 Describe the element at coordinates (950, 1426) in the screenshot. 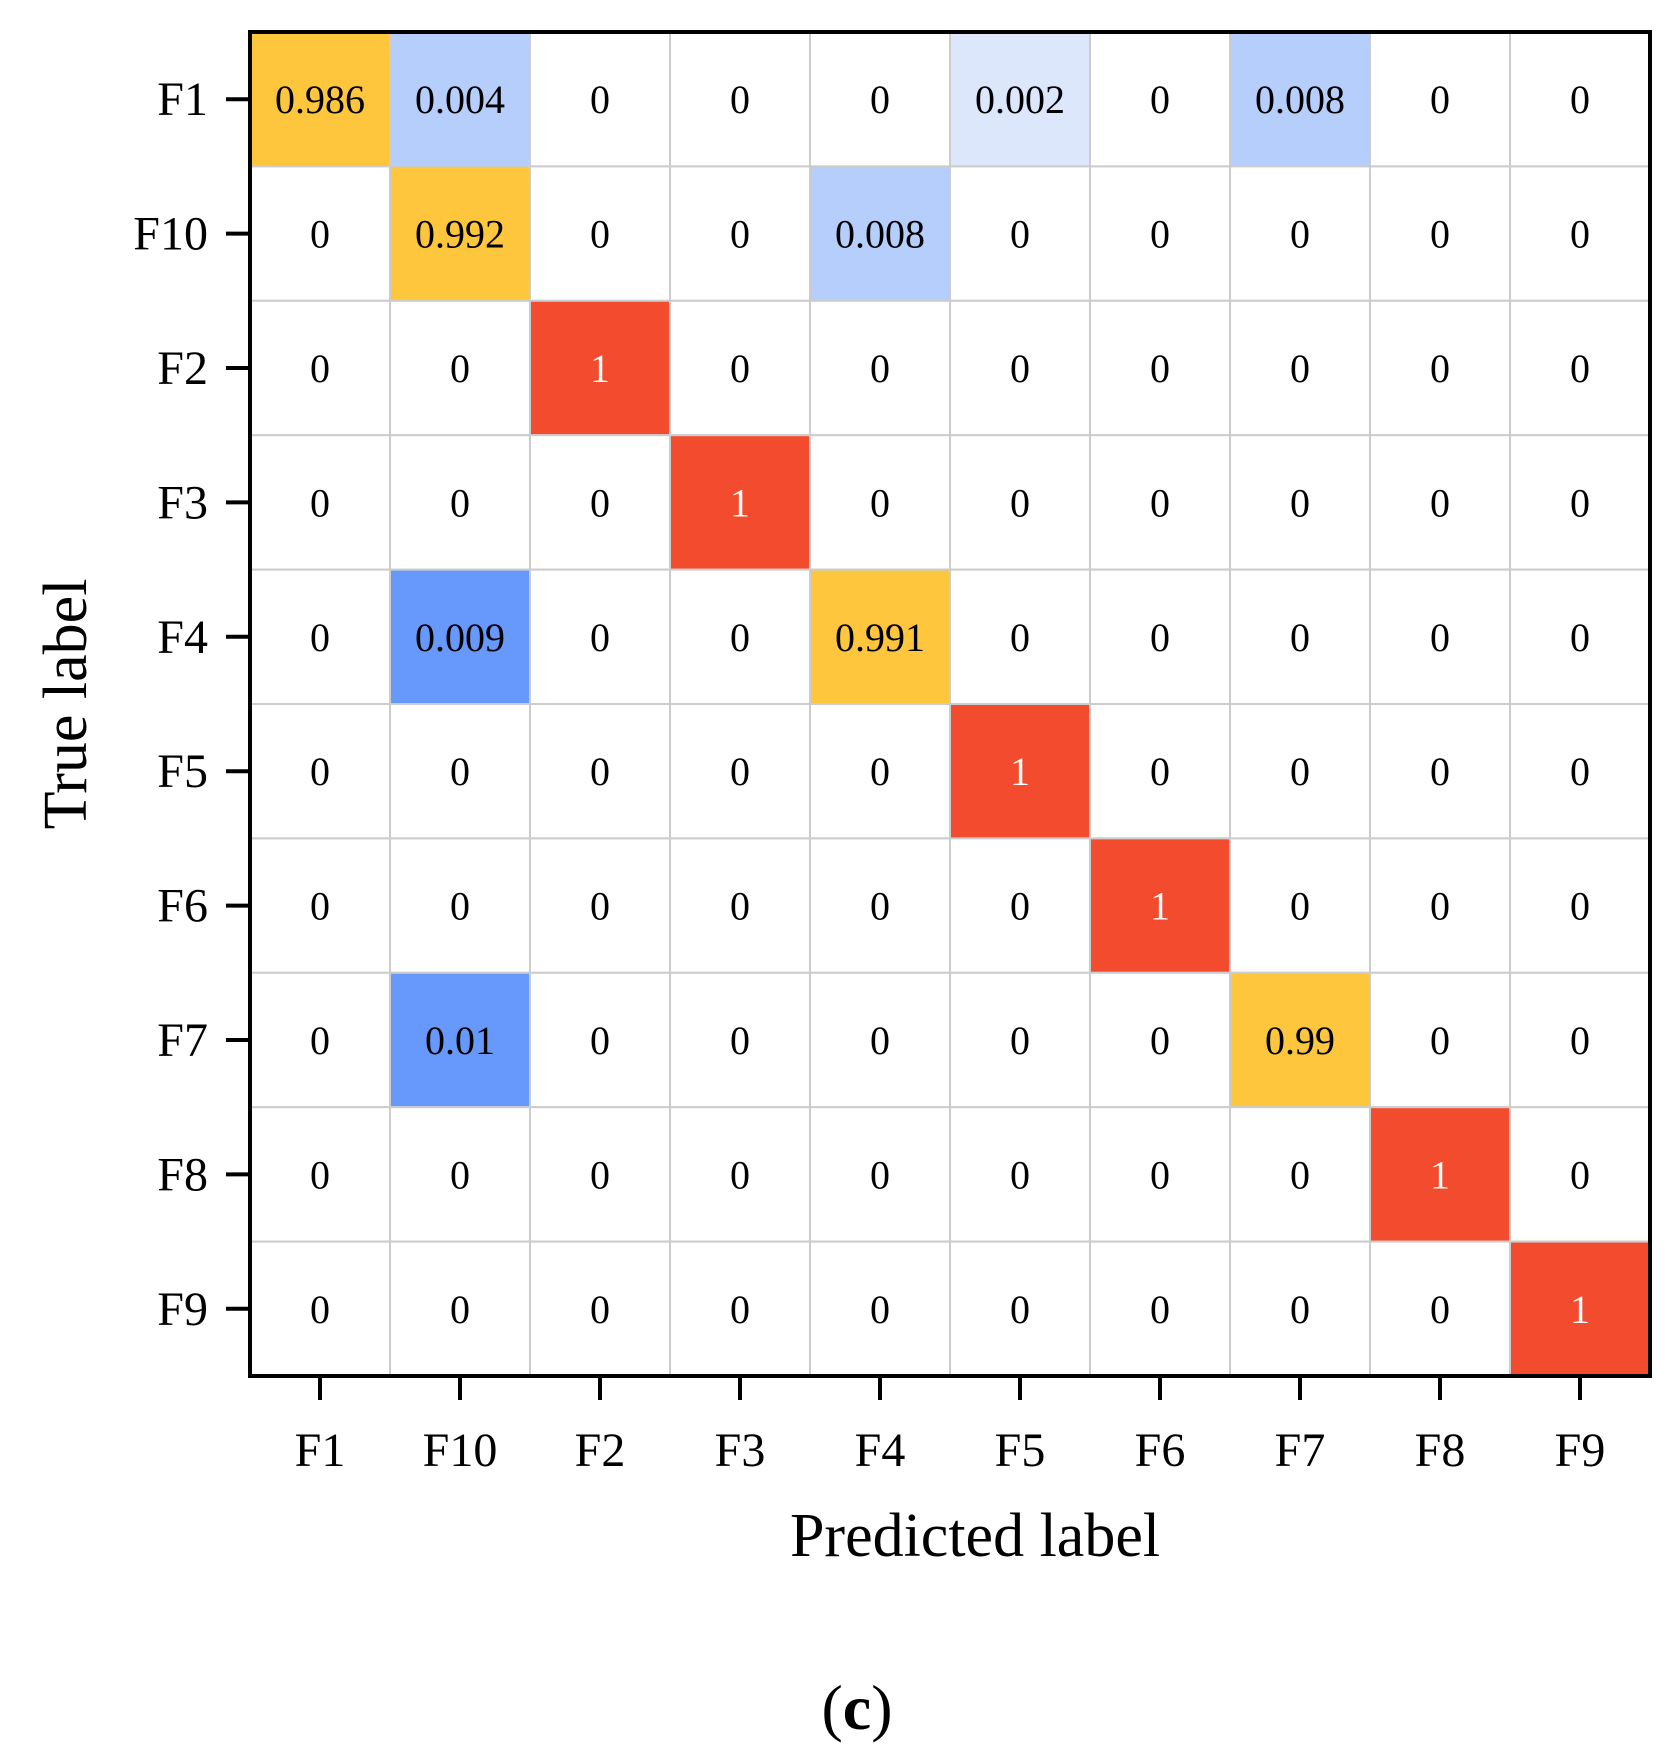

I see `x-axis-ticks: F1 F10 F2 F3 F4 F5 F6 F7 F8 F9` at that location.